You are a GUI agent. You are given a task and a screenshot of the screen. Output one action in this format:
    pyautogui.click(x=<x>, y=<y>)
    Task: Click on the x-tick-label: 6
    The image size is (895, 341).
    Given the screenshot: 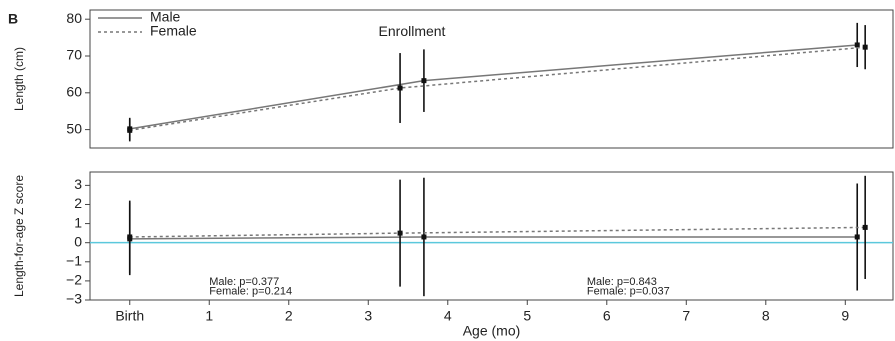 What is the action you would take?
    pyautogui.click(x=607, y=316)
    